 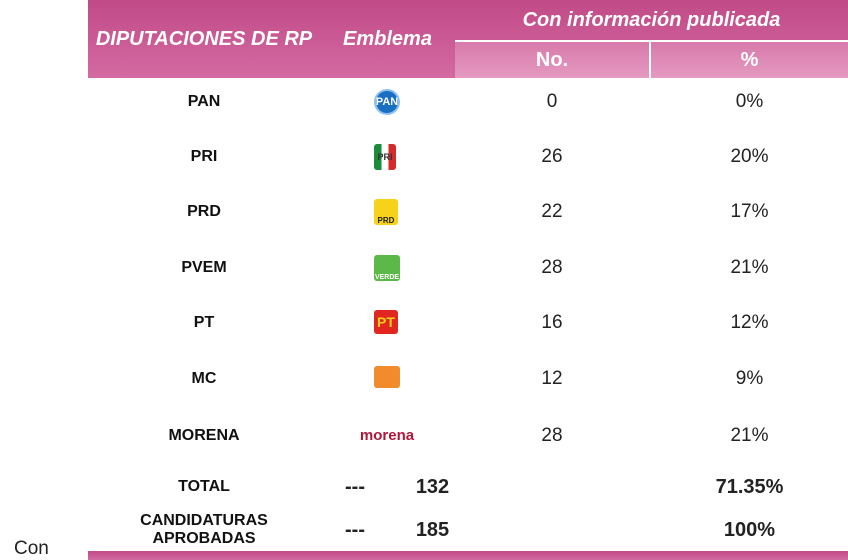 What do you see at coordinates (650, 59) in the screenshot?
I see `header-divider` at bounding box center [650, 59].